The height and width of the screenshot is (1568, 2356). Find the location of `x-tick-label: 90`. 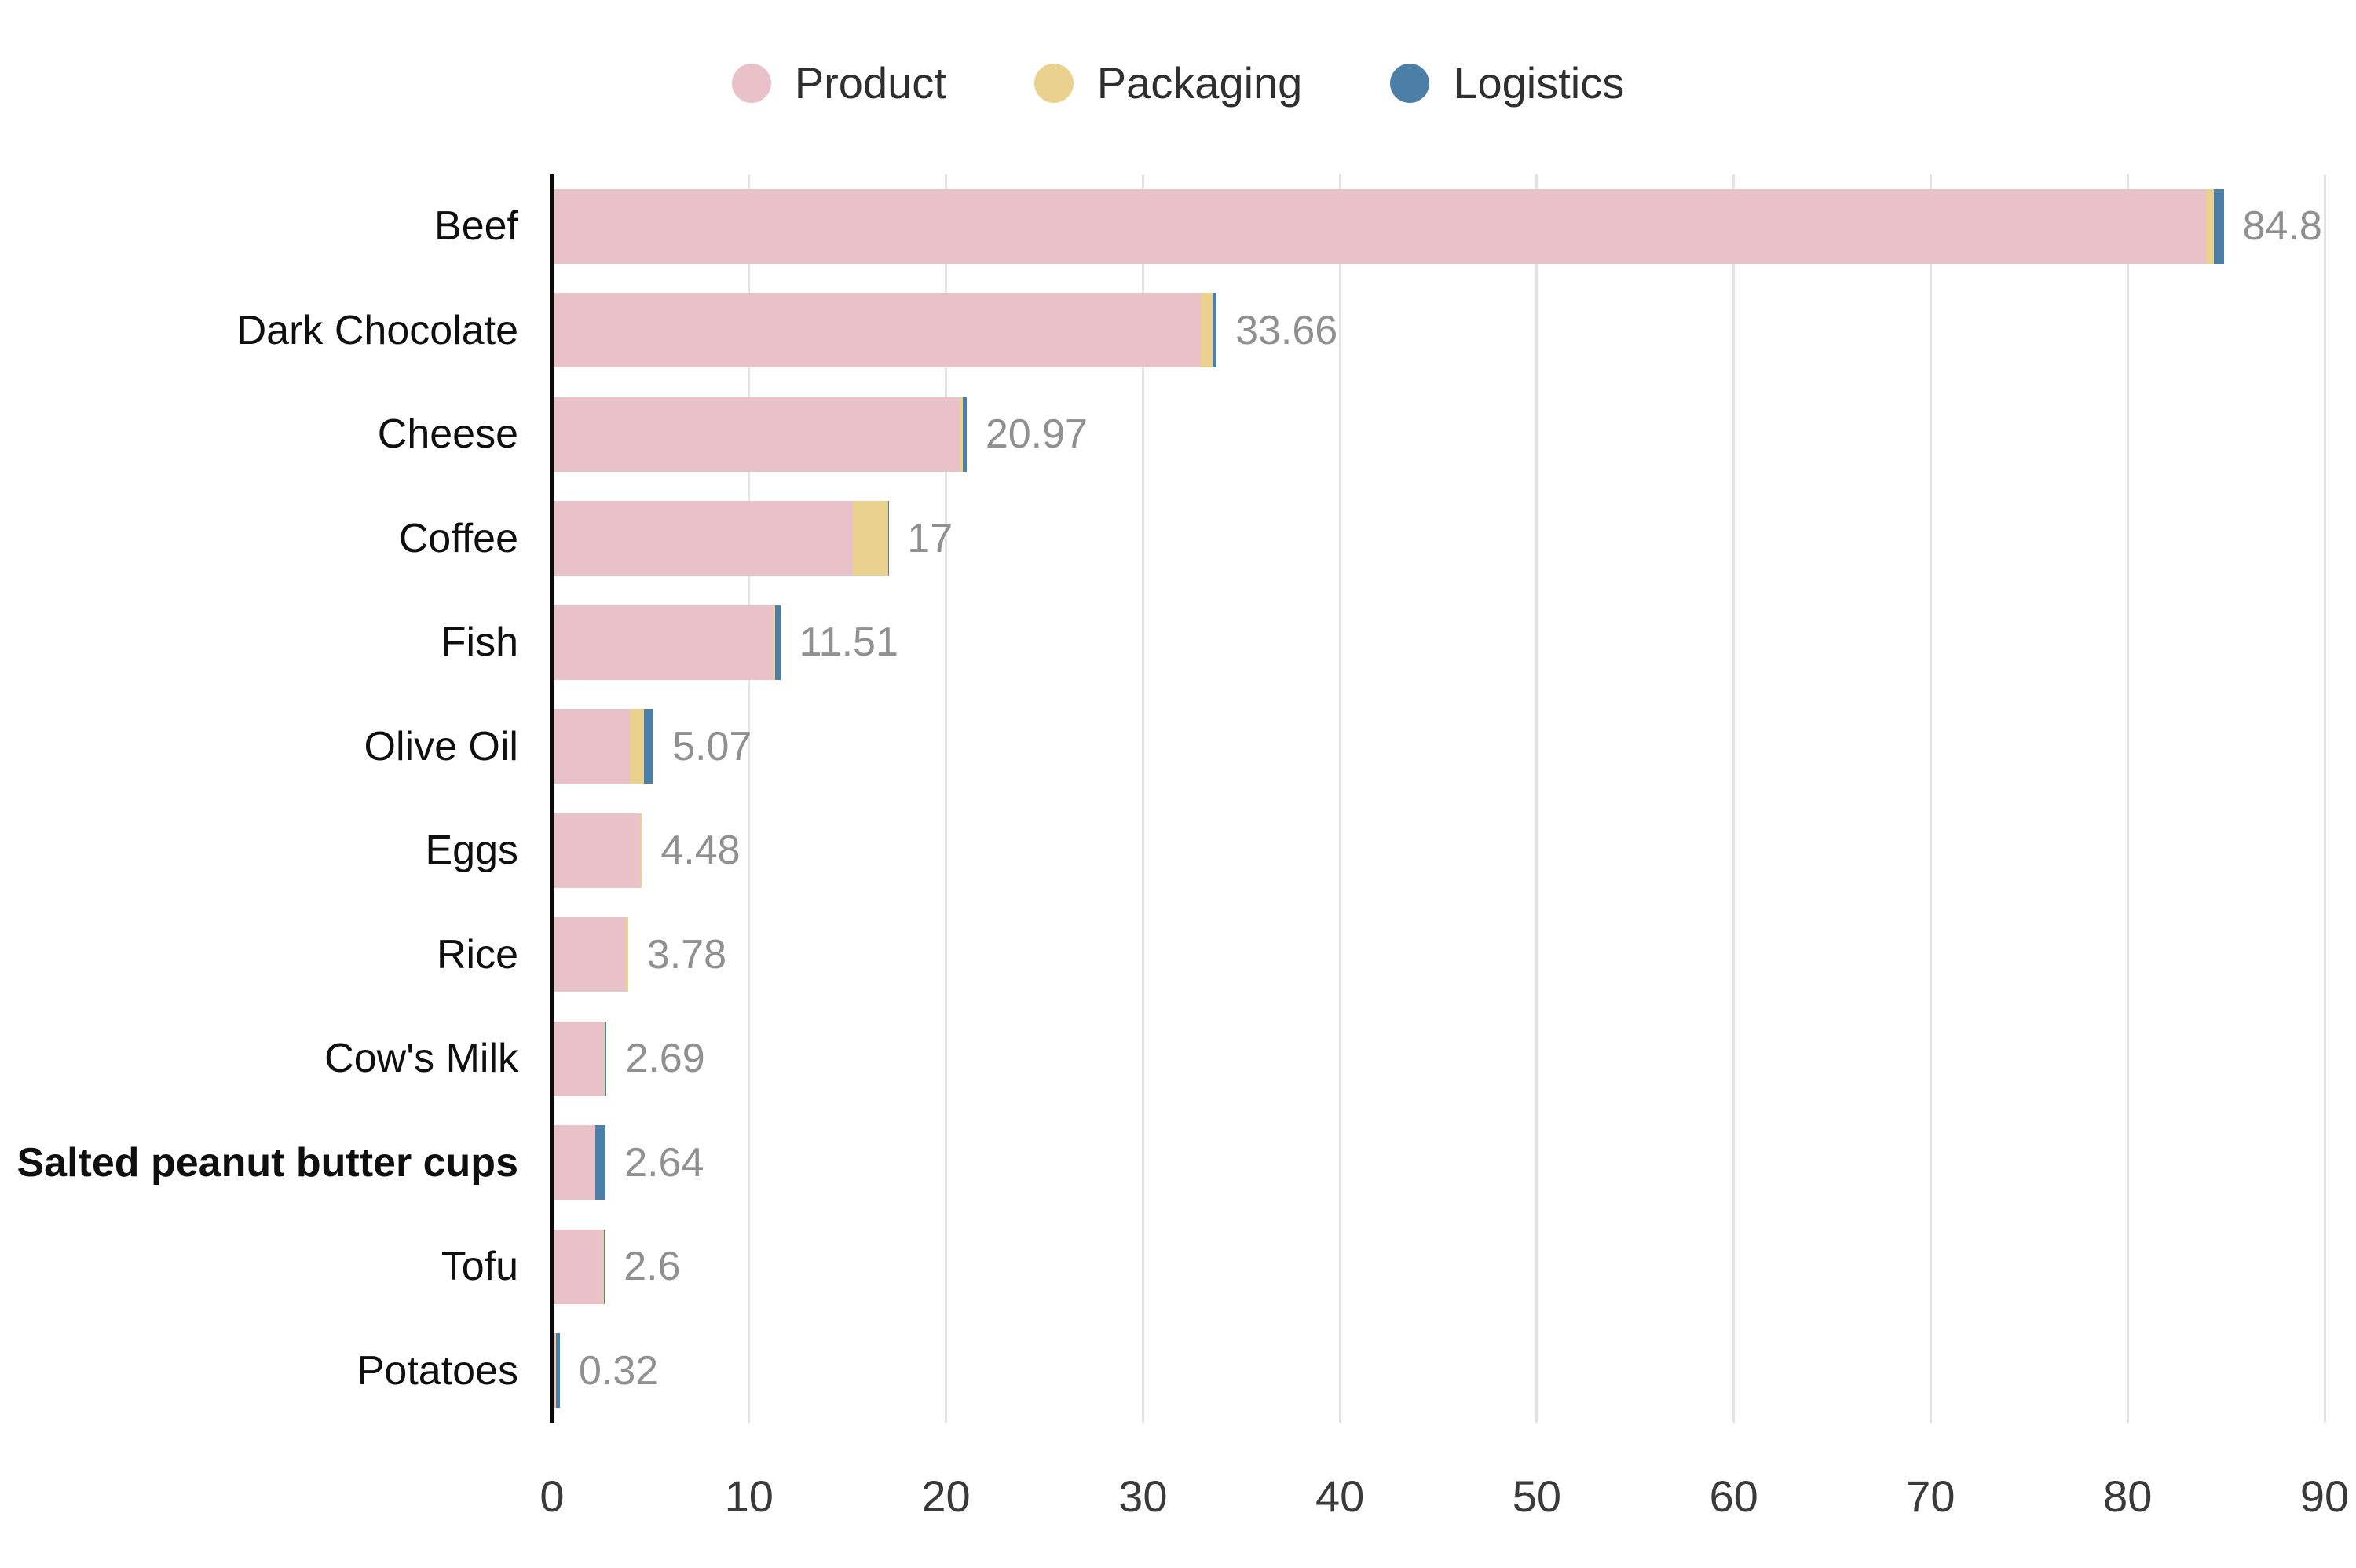

x-tick-label: 90 is located at coordinates (2324, 1496).